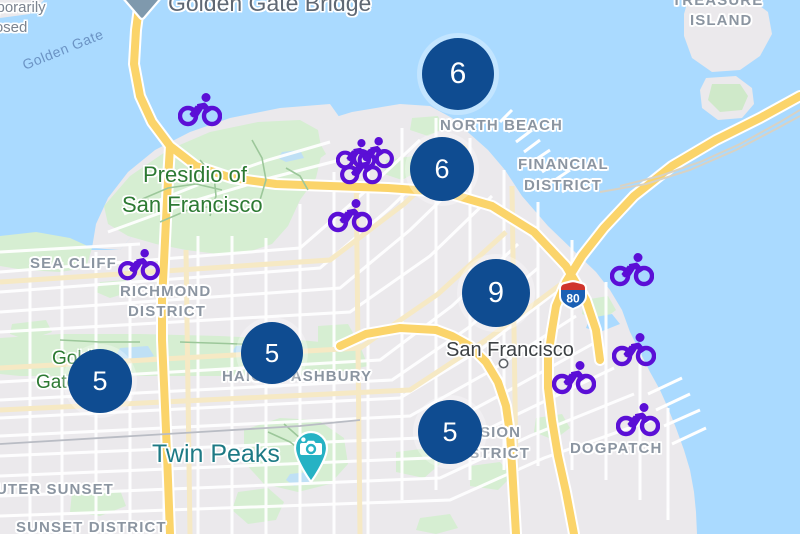  I want to click on bike-marker-japantown, so click(350, 216).